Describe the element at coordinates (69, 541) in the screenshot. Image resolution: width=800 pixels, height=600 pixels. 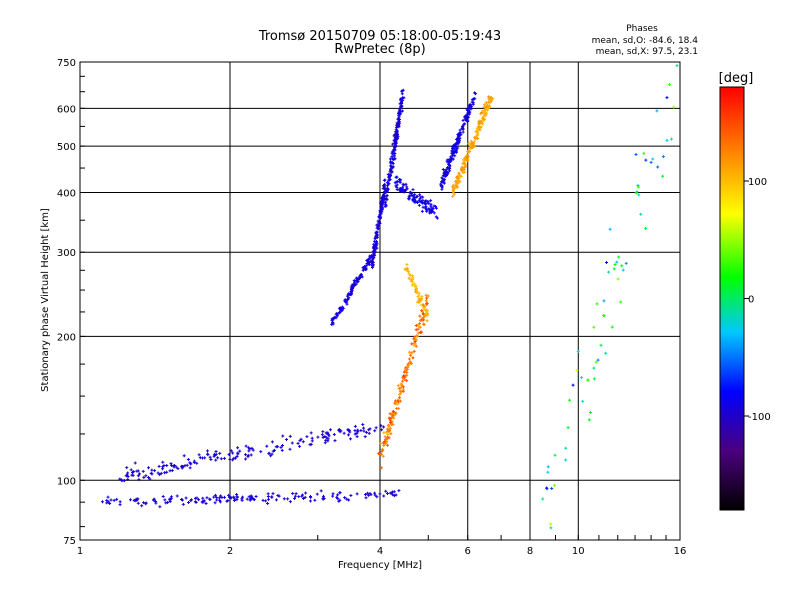
I see `y-tick-label: 75` at that location.